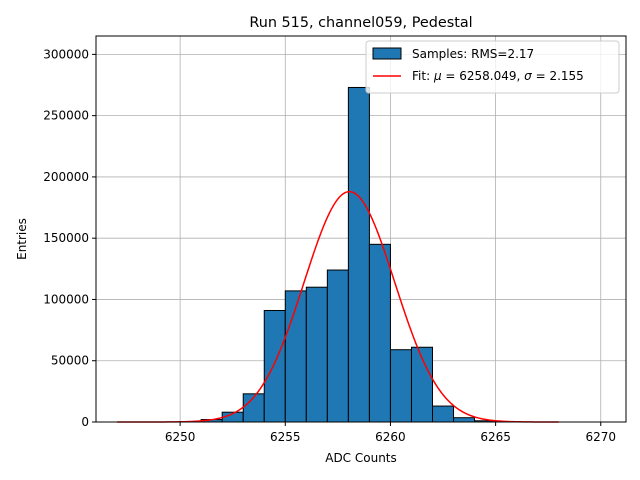 This screenshot has width=640, height=480. Describe the element at coordinates (285, 437) in the screenshot. I see `x-tick-label: 6255` at that location.